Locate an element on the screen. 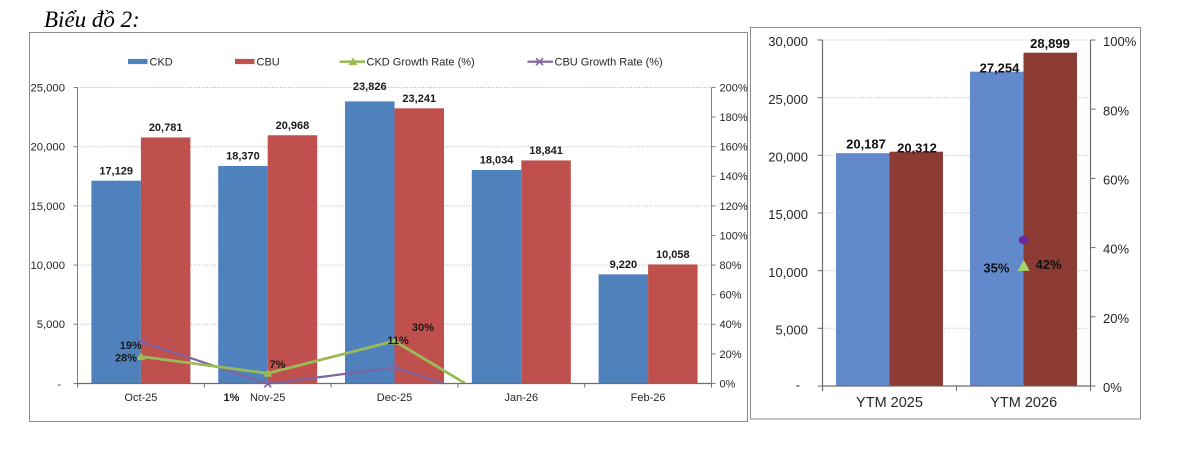 Image resolution: width=1200 pixels, height=464 pixels. svg-text: 23,241 is located at coordinates (419, 99).